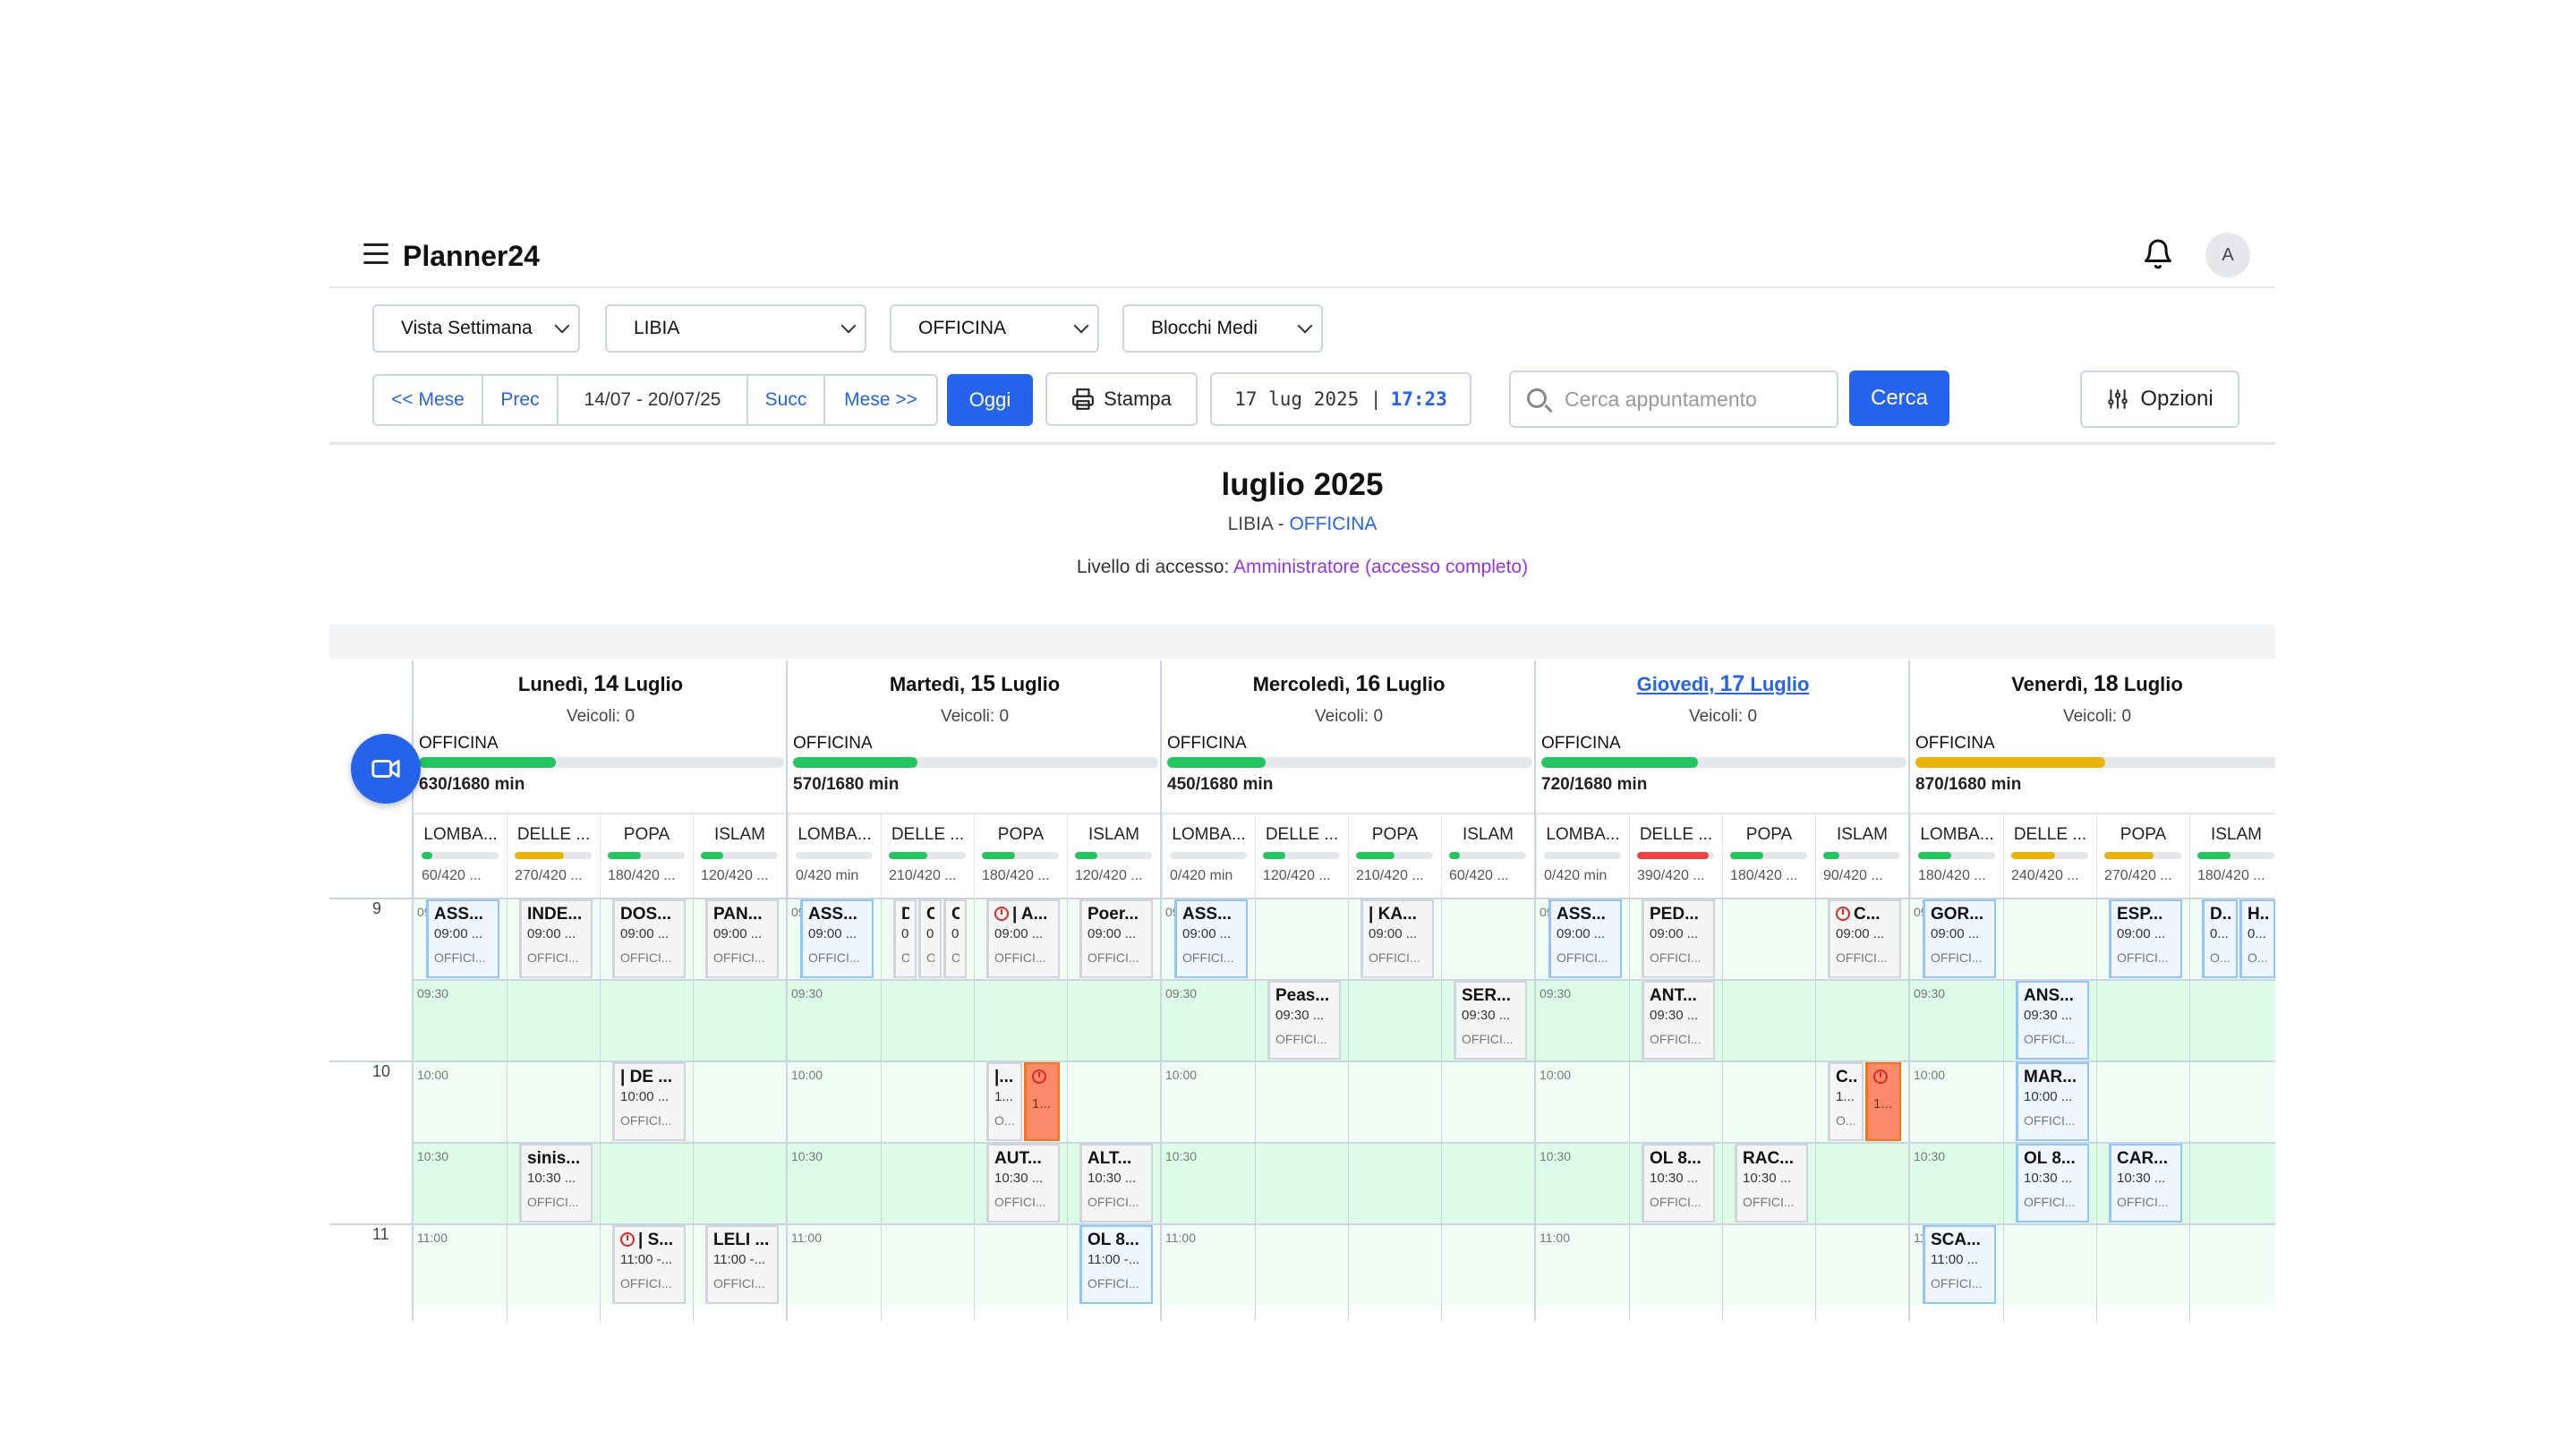 This screenshot has width=2576, height=1448. I want to click on day-name: Giovedì, 17 Luglio, so click(1723, 684).